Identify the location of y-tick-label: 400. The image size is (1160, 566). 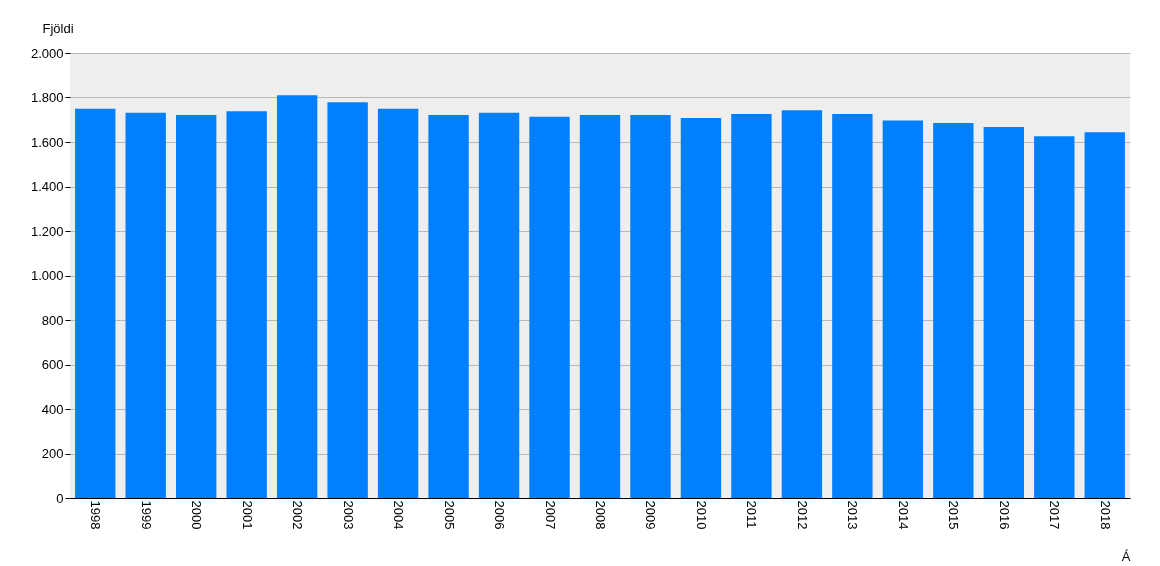
(52, 409).